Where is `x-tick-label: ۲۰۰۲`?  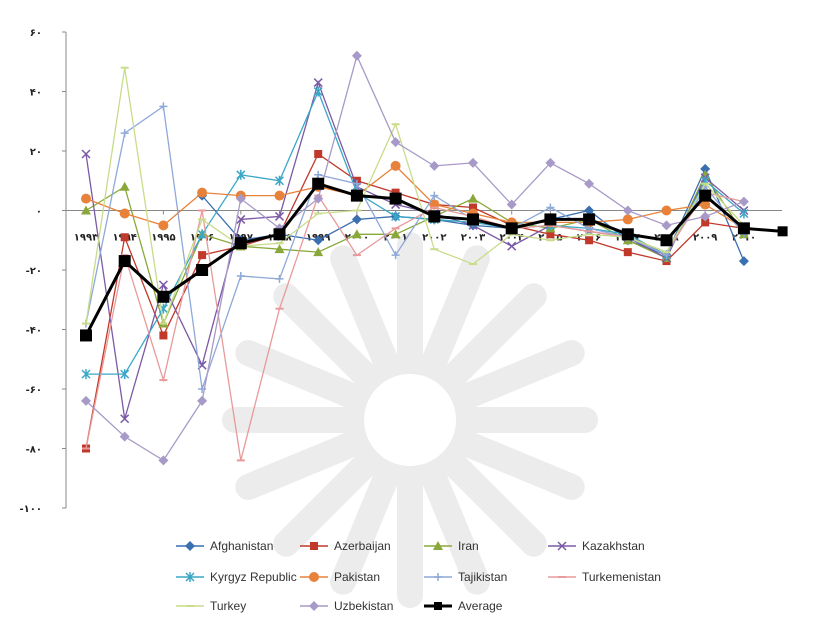 x-tick-label: ۲۰۰۲ is located at coordinates (434, 238).